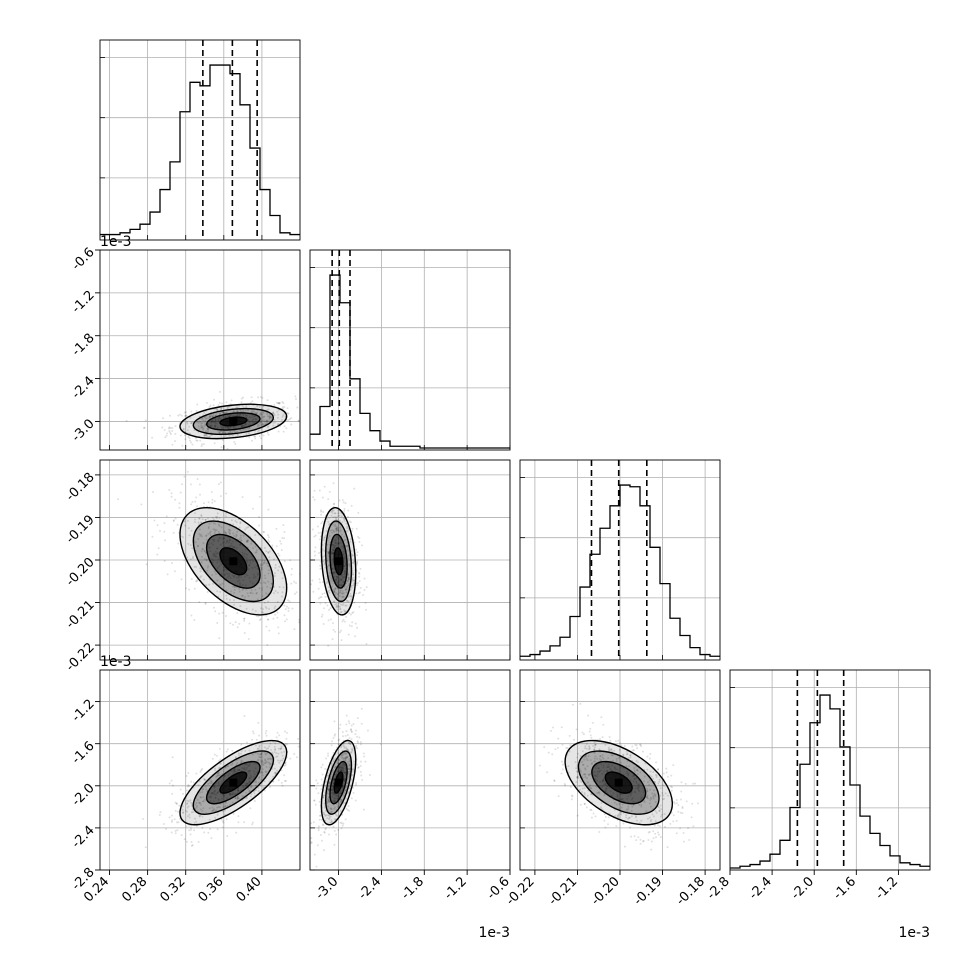 The width and height of the screenshot is (970, 974). Describe the element at coordinates (233, 561) in the screenshot. I see `density-peak` at that location.